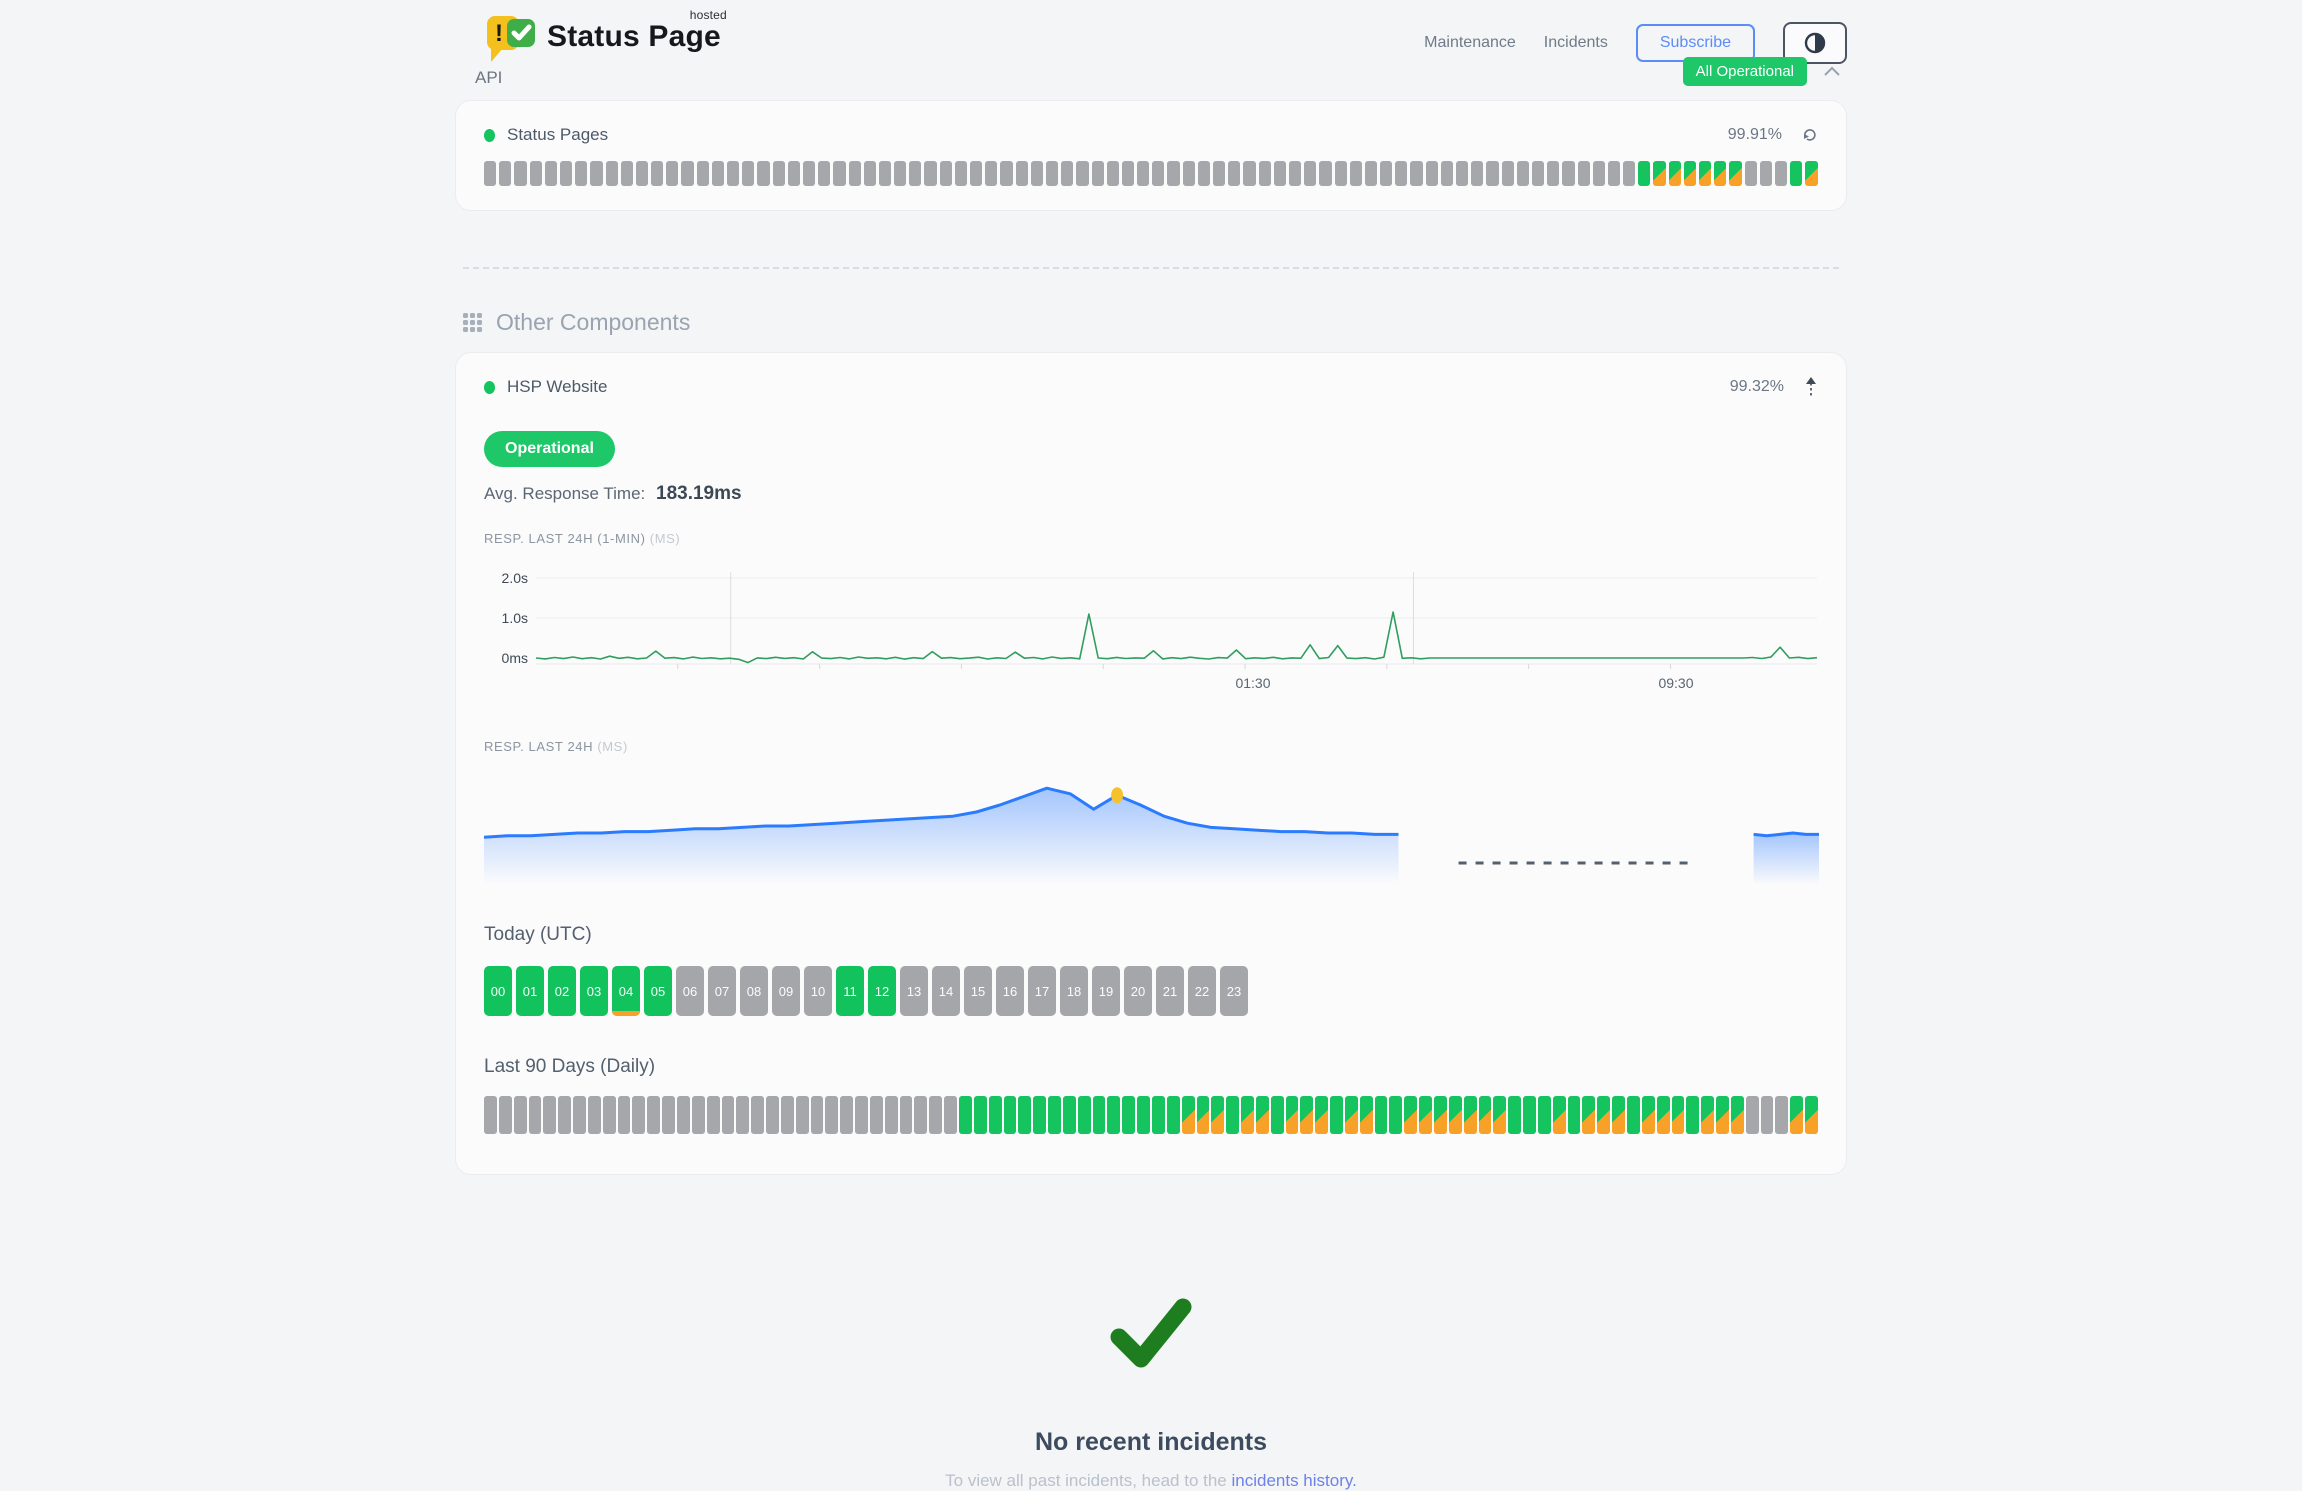  Describe the element at coordinates (1010, 991) in the screenshot. I see `hour-block-16: 16` at that location.